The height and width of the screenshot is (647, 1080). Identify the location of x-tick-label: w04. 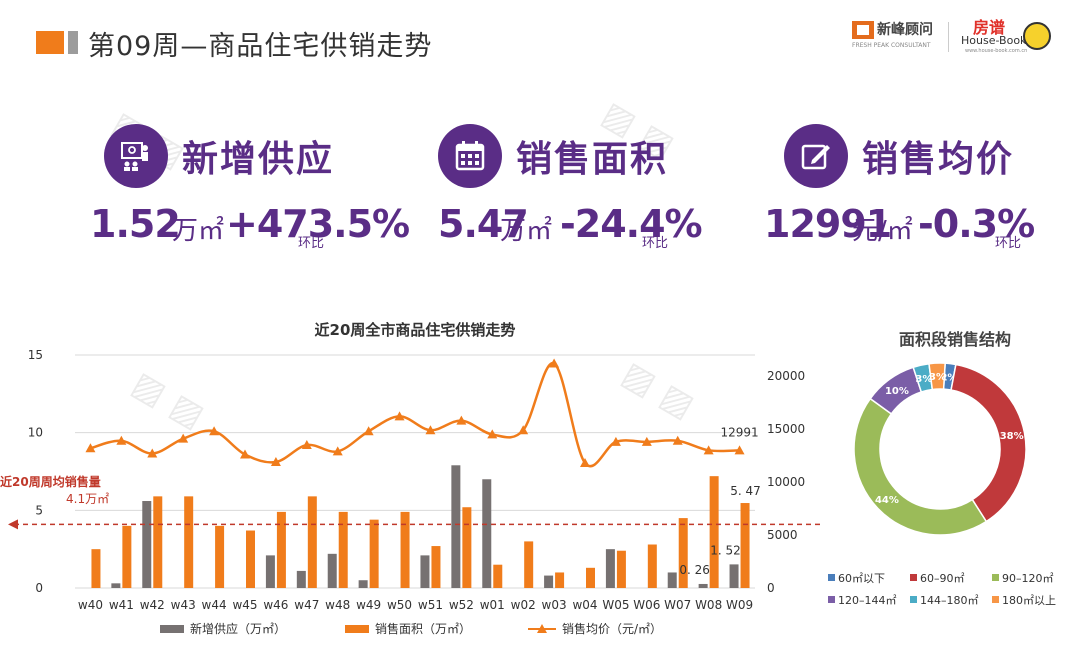
(584, 605).